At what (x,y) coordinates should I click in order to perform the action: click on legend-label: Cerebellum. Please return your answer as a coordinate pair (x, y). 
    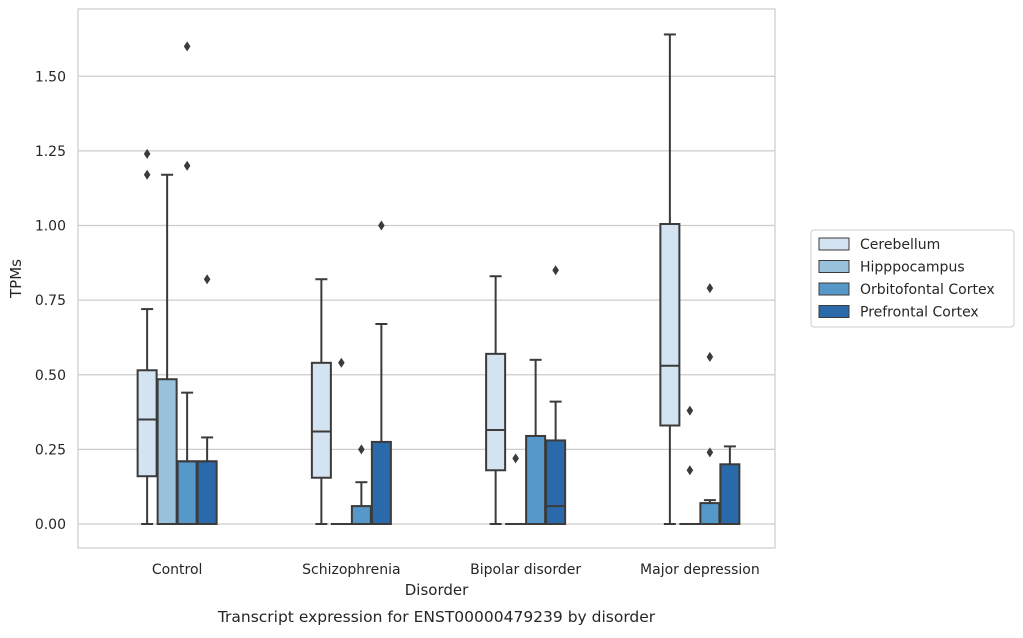
    Looking at the image, I should click on (900, 245).